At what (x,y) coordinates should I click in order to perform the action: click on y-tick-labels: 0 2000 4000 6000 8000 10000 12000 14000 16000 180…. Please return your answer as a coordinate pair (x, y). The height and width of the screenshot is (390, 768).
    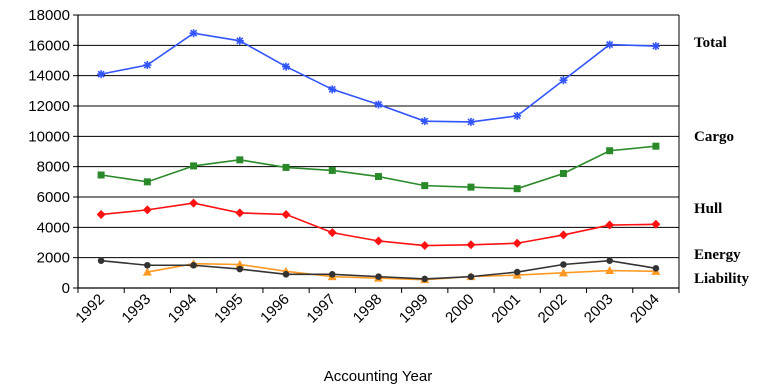
    Looking at the image, I should click on (49, 152).